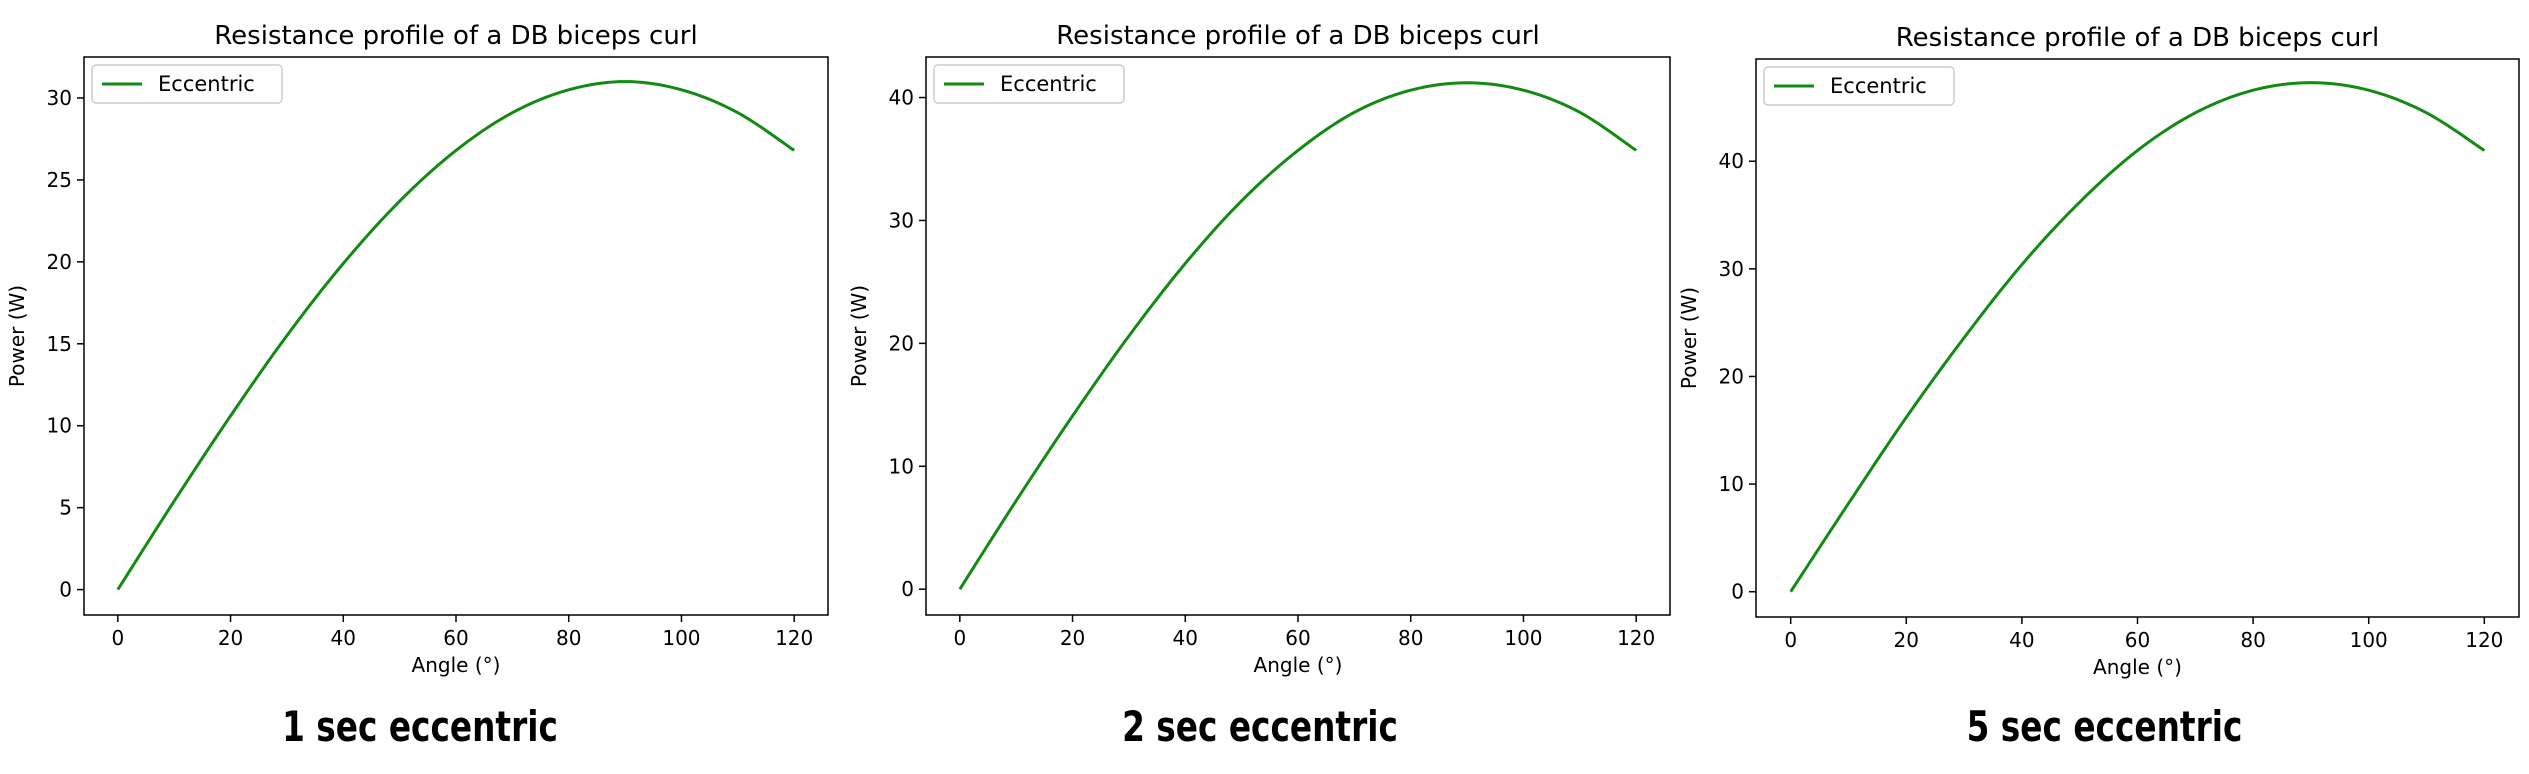 Image resolution: width=2529 pixels, height=774 pixels. I want to click on chart-3-x-tick-label: 20, so click(1906, 640).